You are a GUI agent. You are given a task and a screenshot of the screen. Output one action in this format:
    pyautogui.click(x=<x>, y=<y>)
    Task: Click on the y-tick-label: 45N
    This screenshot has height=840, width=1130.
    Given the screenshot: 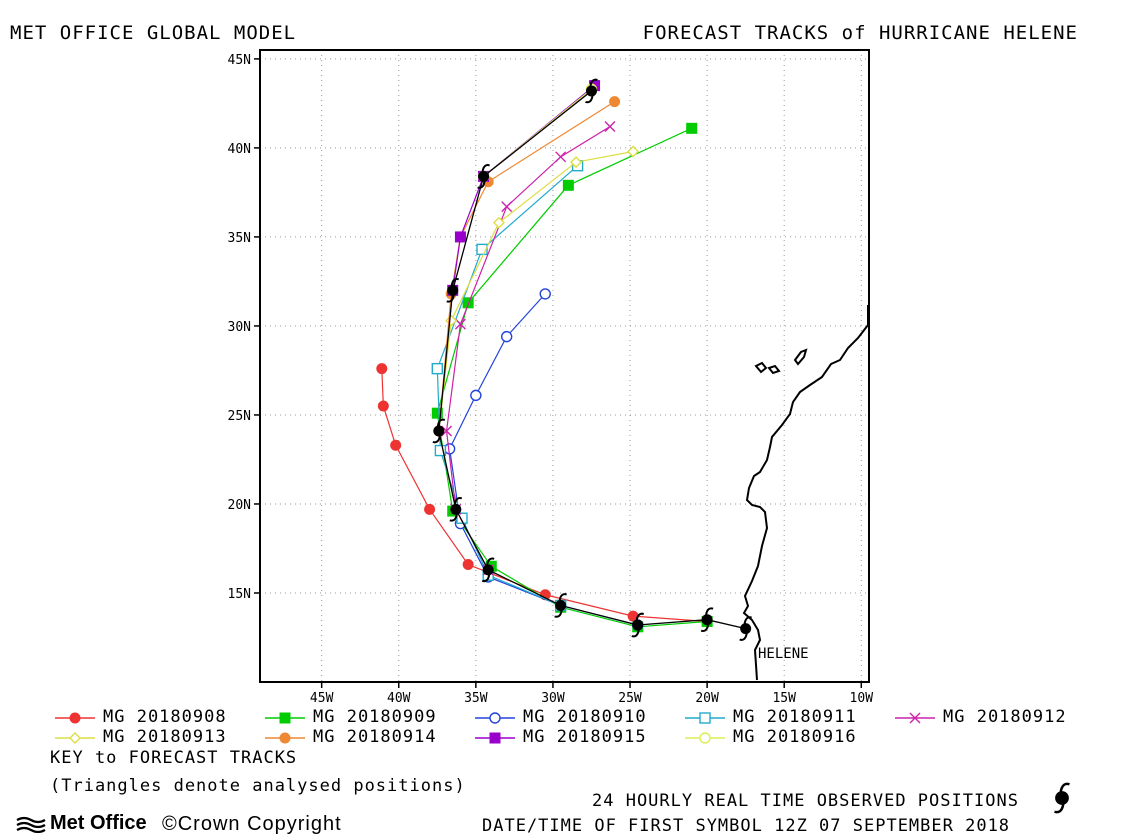 What is the action you would take?
    pyautogui.click(x=239, y=60)
    